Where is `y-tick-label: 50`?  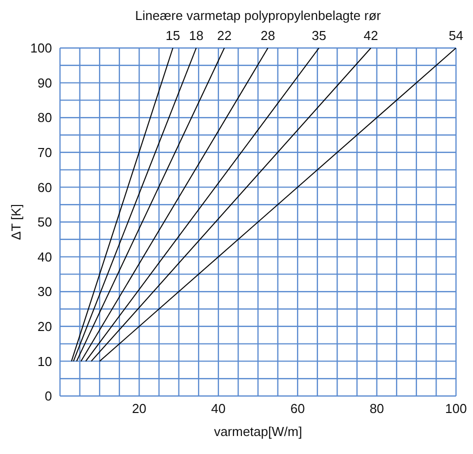
y-tick-label: 50 is located at coordinates (45, 222).